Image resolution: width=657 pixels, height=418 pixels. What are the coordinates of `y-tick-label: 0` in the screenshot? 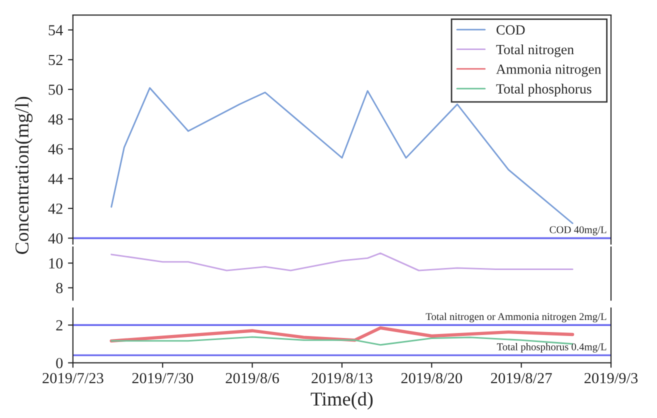 It's located at (59, 363).